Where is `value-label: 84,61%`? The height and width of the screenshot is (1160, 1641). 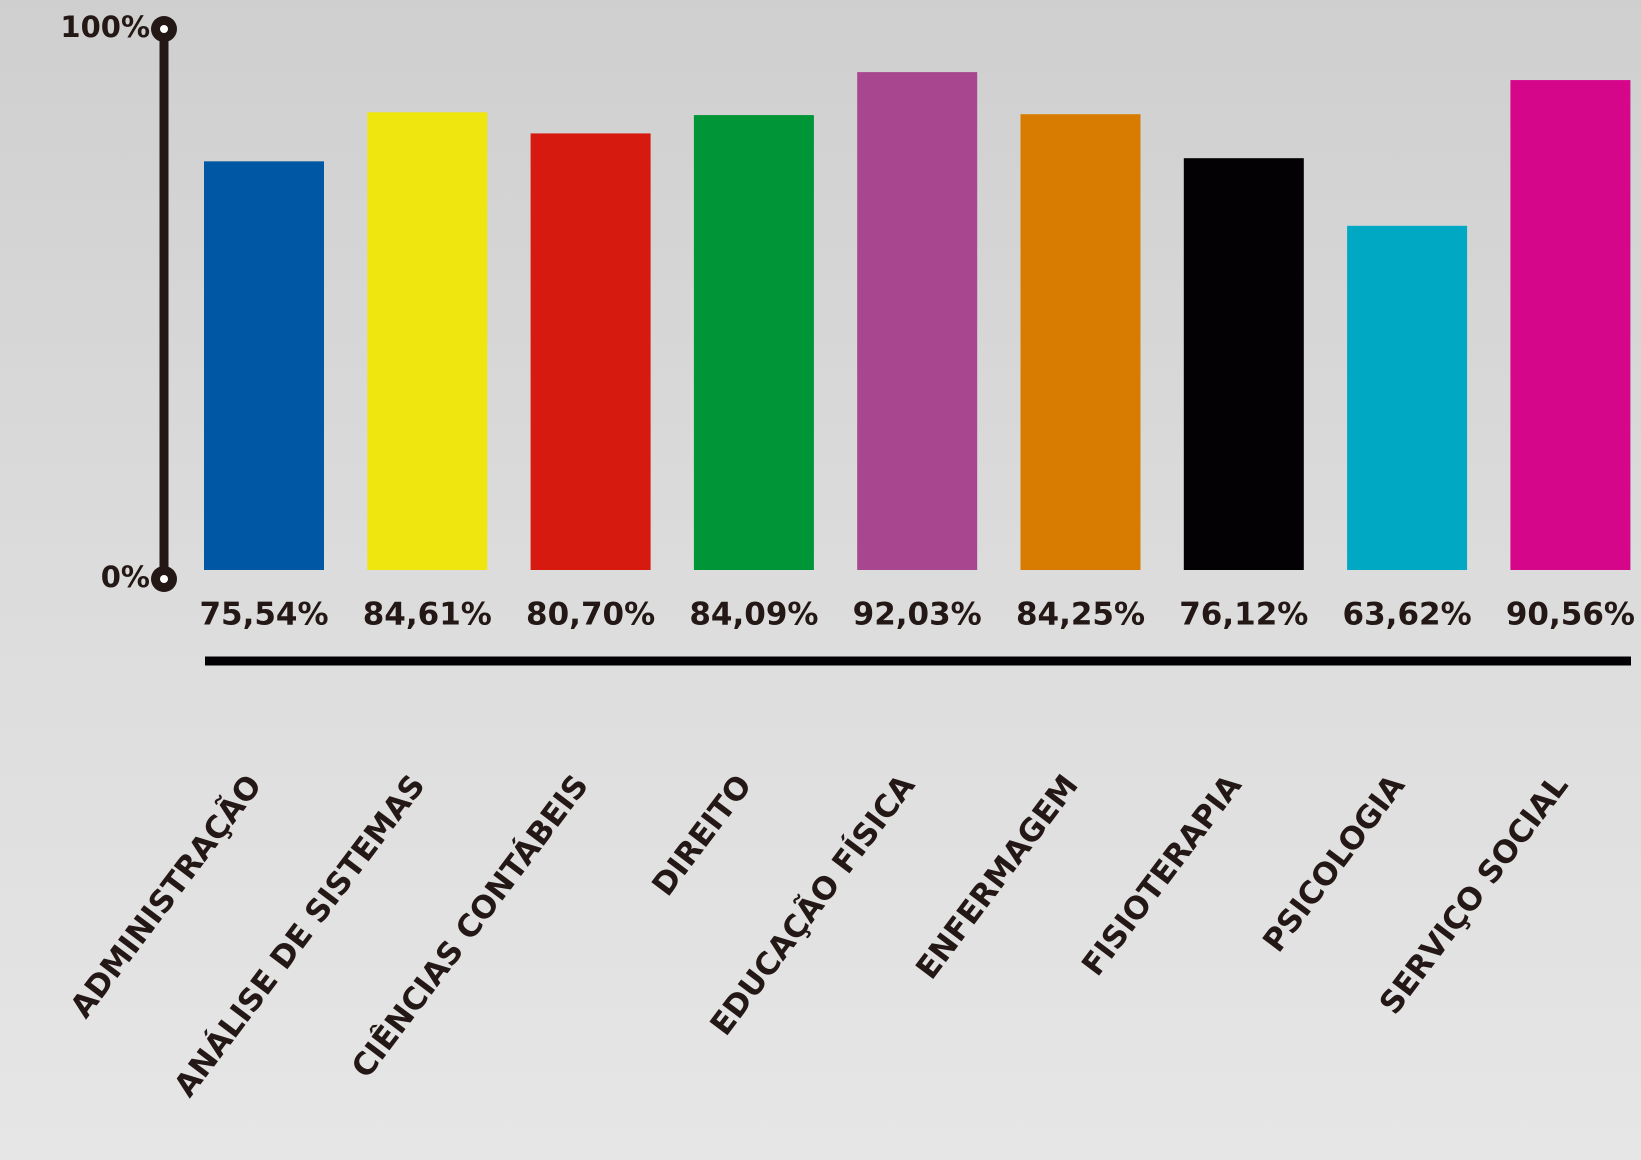
value-label: 84,61% is located at coordinates (427, 615).